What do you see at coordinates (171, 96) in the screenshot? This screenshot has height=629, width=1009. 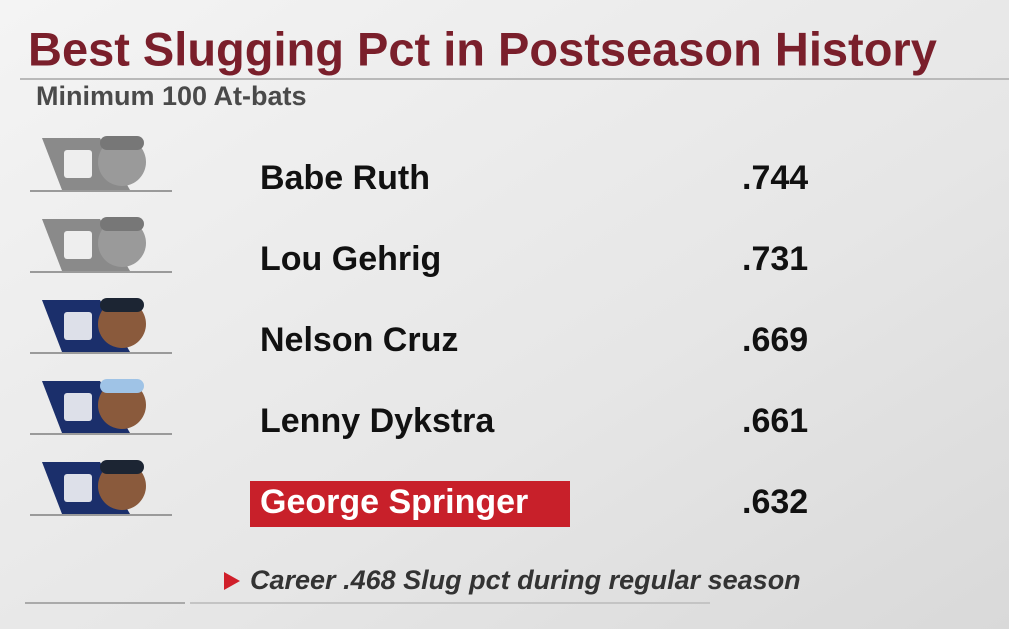 I see `subtitle: Minimum 100 At-bats` at bounding box center [171, 96].